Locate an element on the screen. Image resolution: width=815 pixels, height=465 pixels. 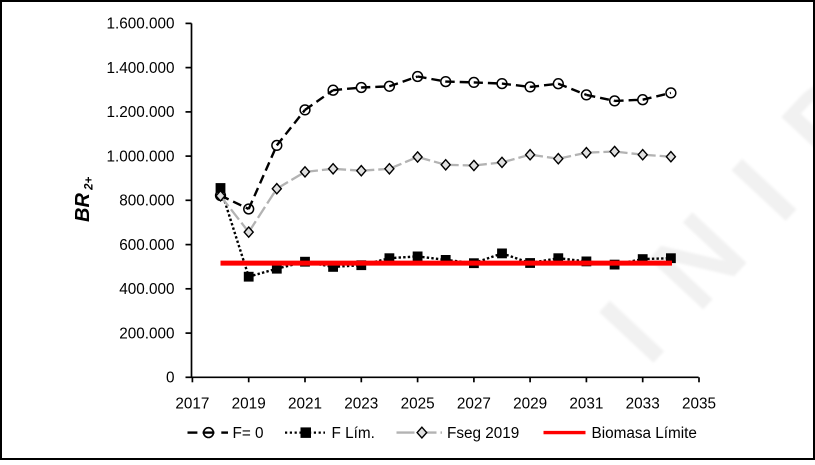
svg-text: 0 is located at coordinates (170, 378).